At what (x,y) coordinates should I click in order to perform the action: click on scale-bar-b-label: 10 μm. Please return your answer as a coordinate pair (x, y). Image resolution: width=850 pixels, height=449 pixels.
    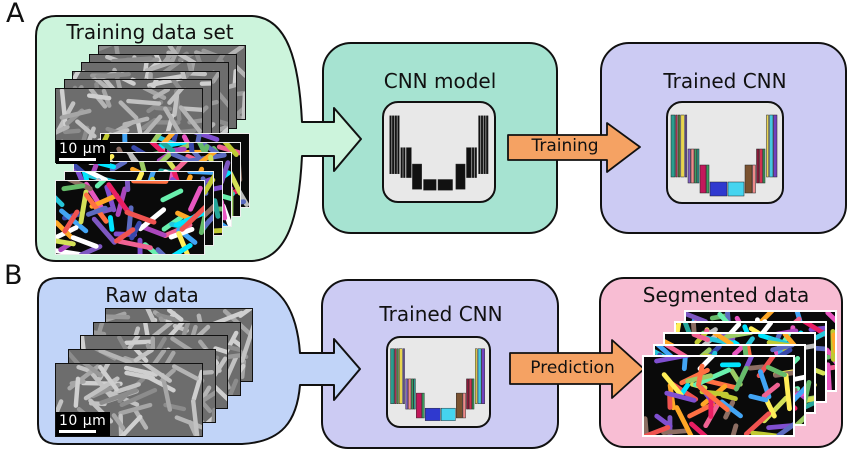
    Looking at the image, I should click on (83, 421).